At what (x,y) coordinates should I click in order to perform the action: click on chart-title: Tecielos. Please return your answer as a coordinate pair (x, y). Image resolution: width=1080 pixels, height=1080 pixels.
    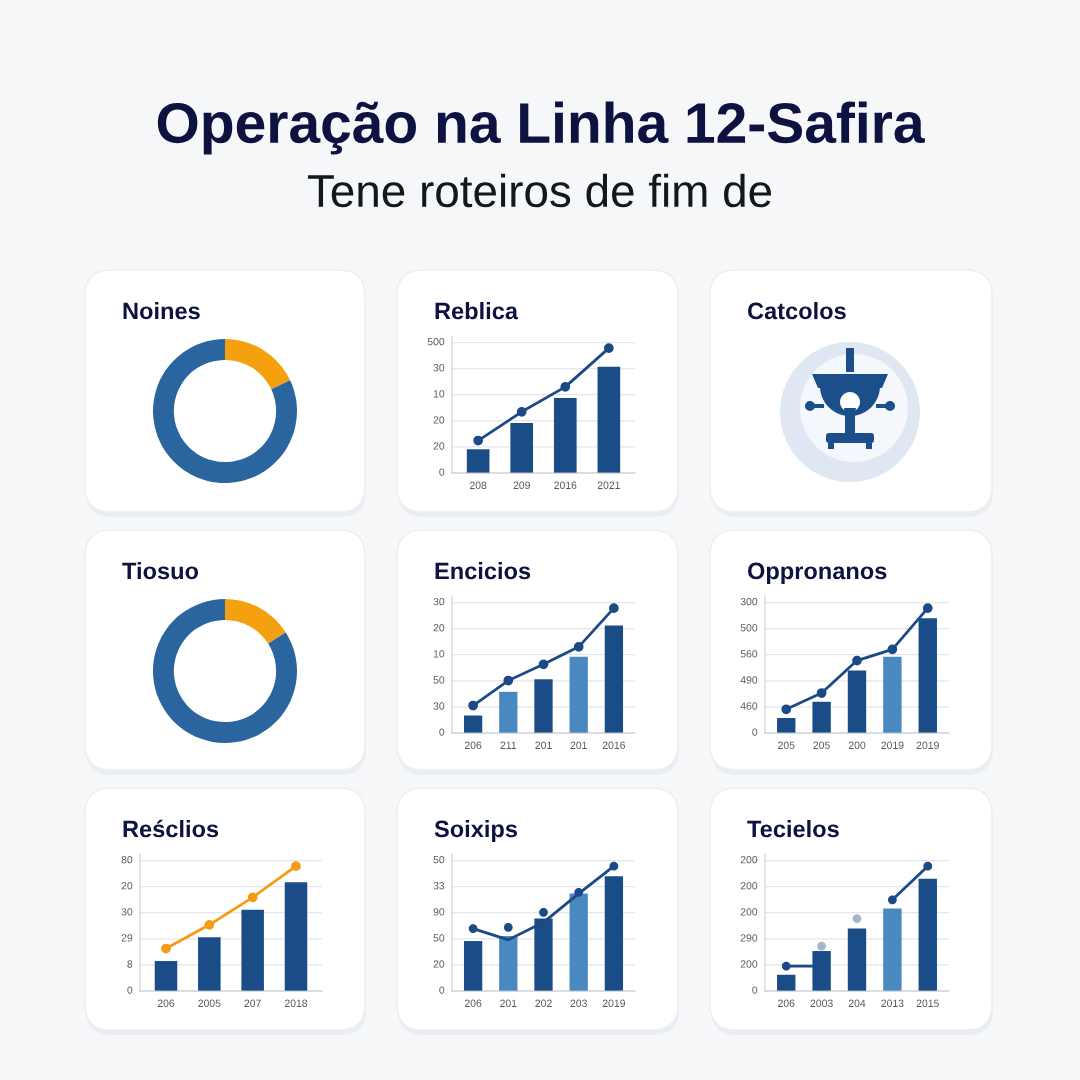
    Looking at the image, I should click on (793, 828).